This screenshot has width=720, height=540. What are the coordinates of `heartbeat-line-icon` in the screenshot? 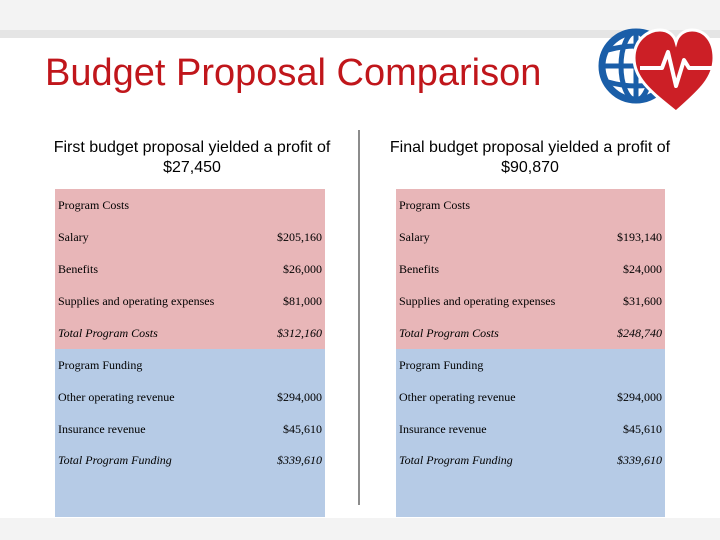 It's located at (676, 69).